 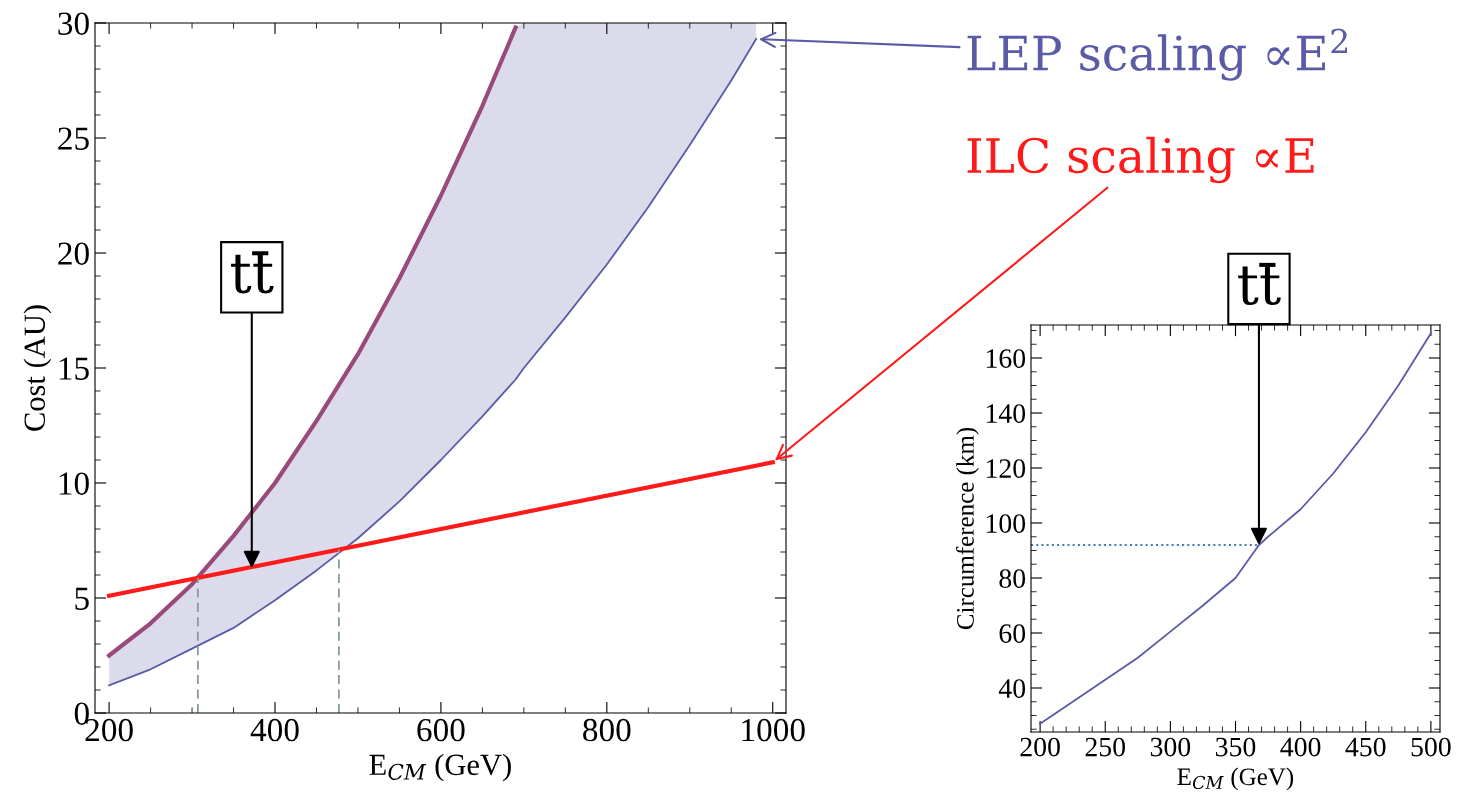 What do you see at coordinates (1006, 468) in the screenshot?
I see `y-tick-label: 120` at bounding box center [1006, 468].